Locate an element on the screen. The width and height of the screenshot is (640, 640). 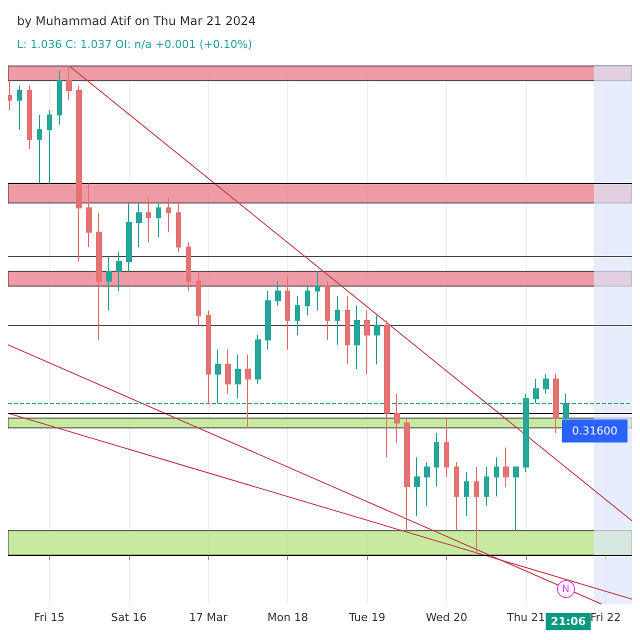
chart-subtitle: L: 1.036 C: 1.037 OI: n/a +0.001 (+0.10%) is located at coordinates (134, 44).